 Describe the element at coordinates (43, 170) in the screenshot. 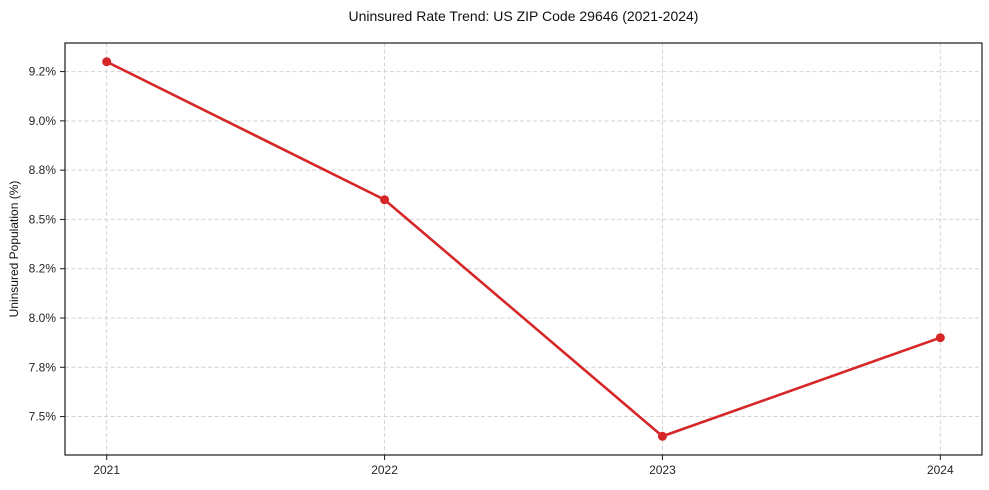

I see `y-tick-label: 8.8%` at that location.